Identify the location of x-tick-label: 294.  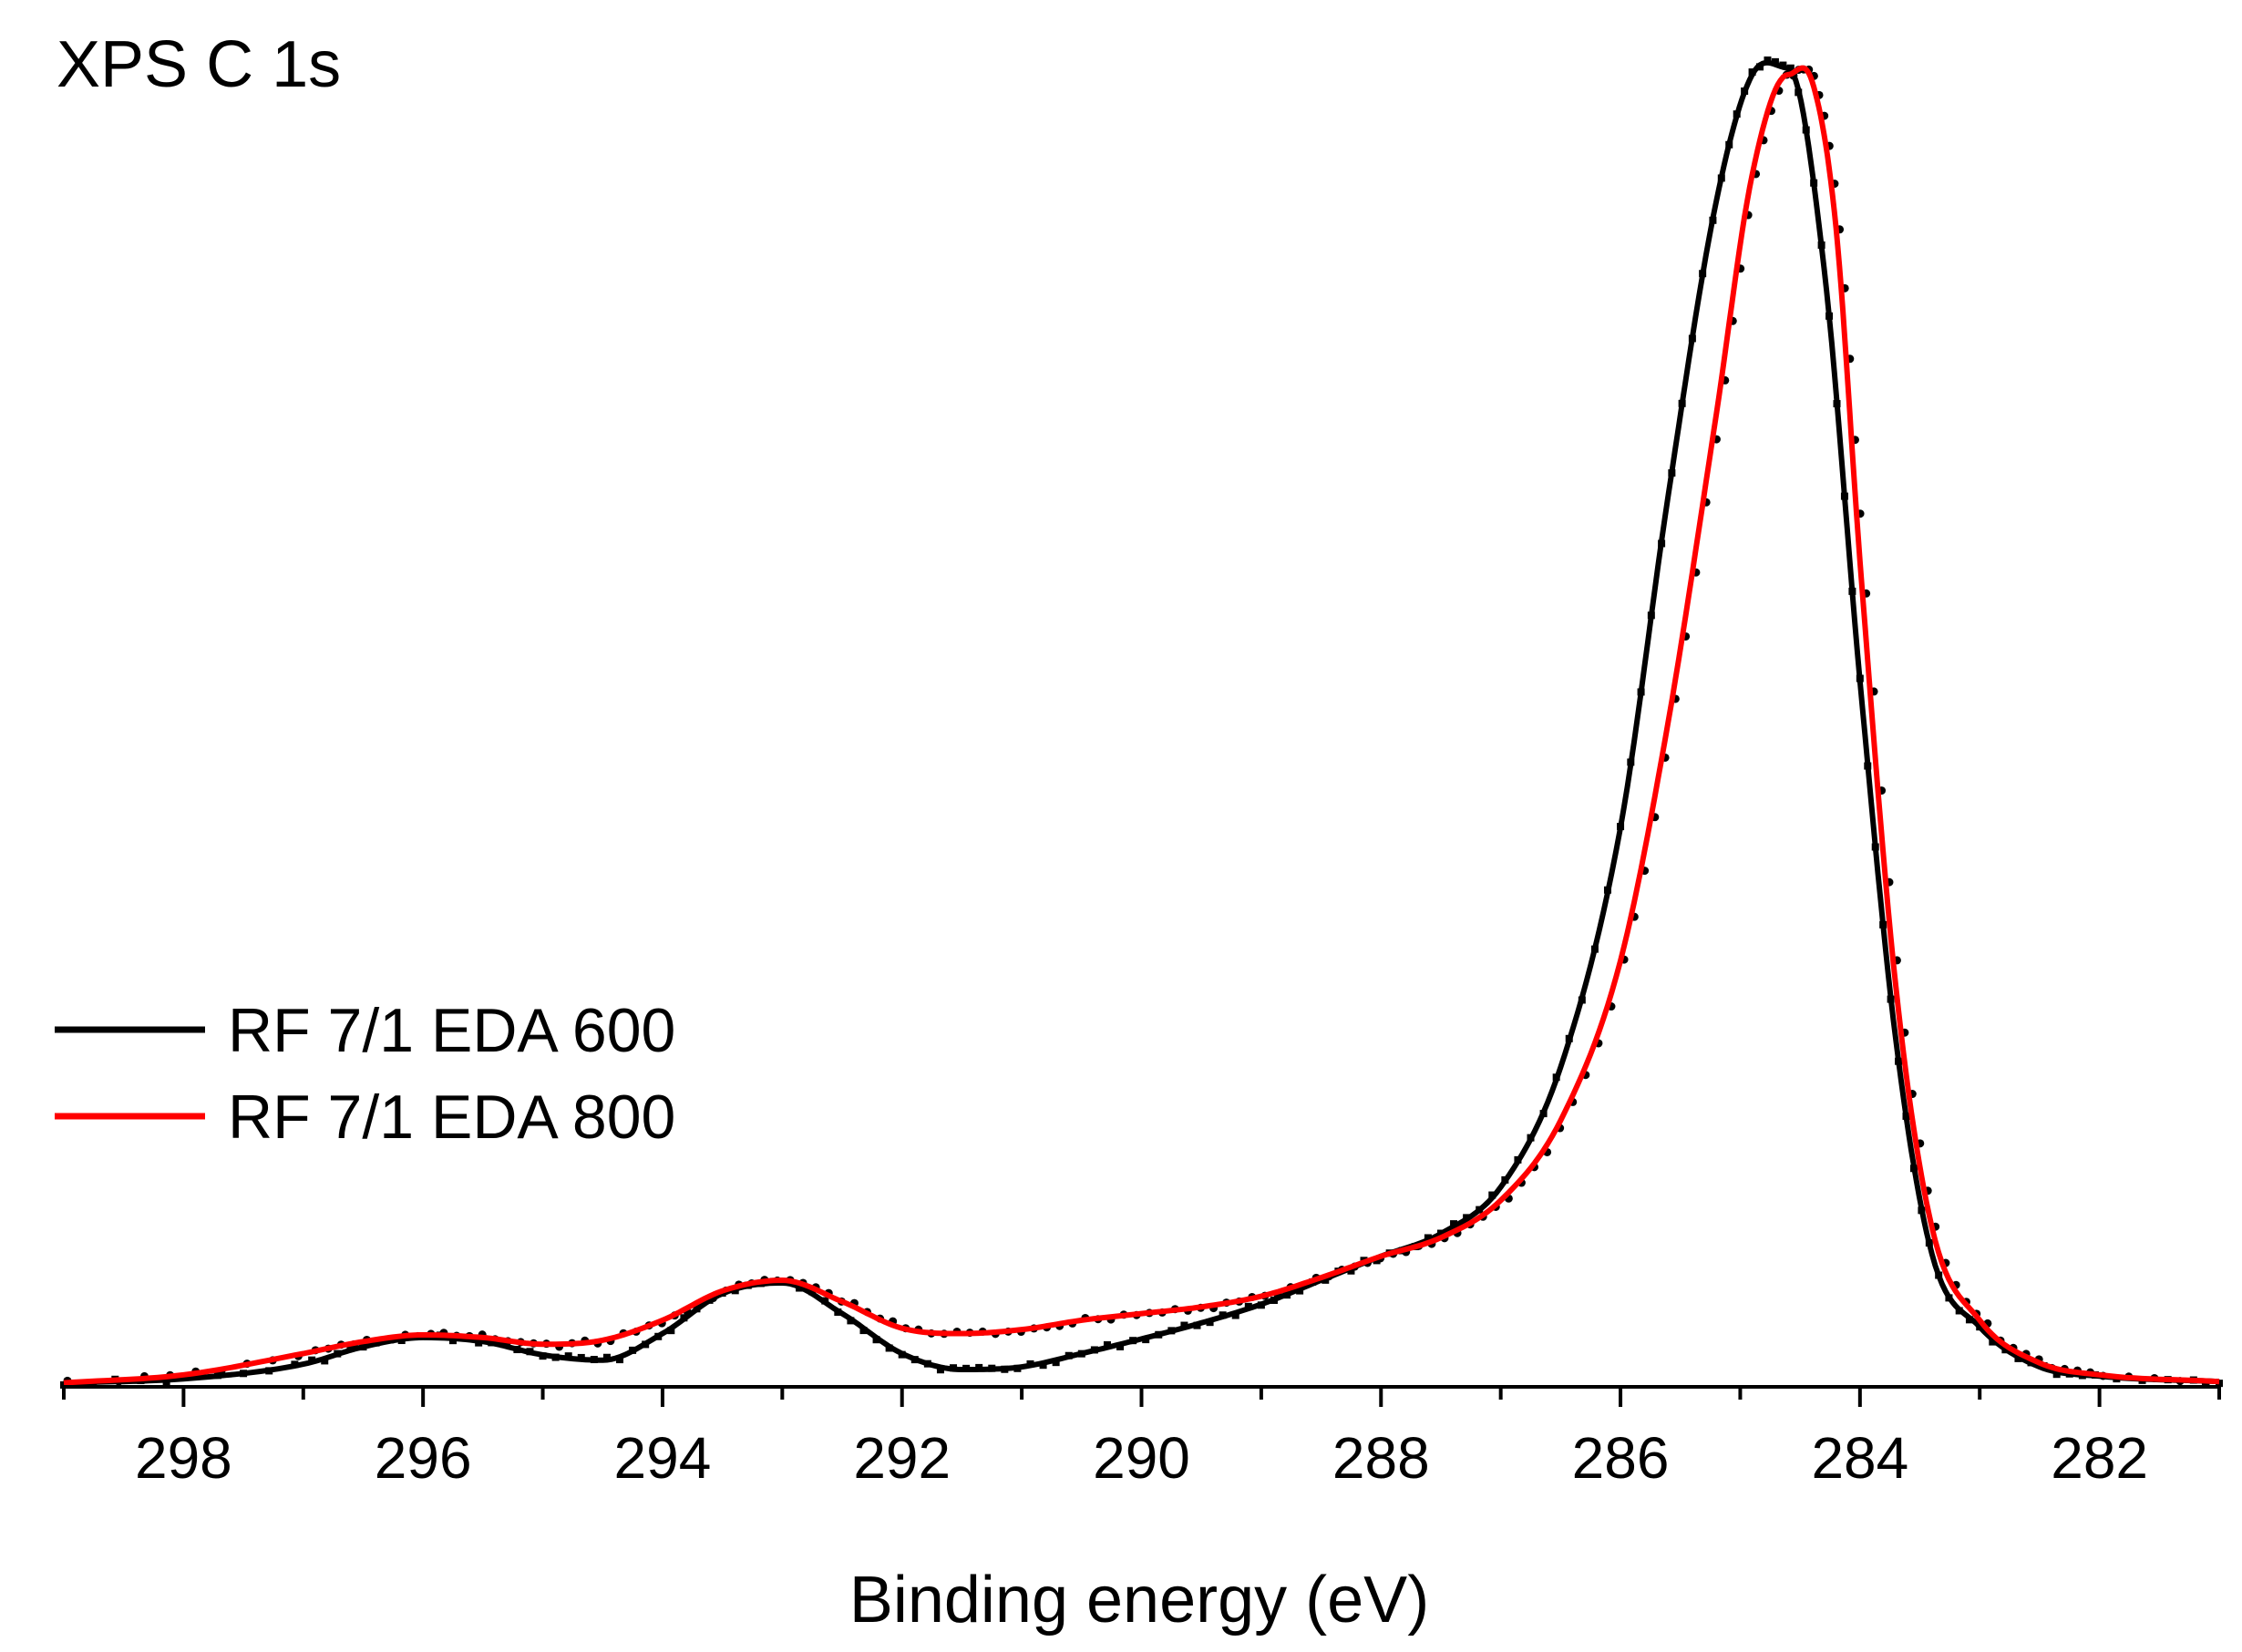
(663, 1458).